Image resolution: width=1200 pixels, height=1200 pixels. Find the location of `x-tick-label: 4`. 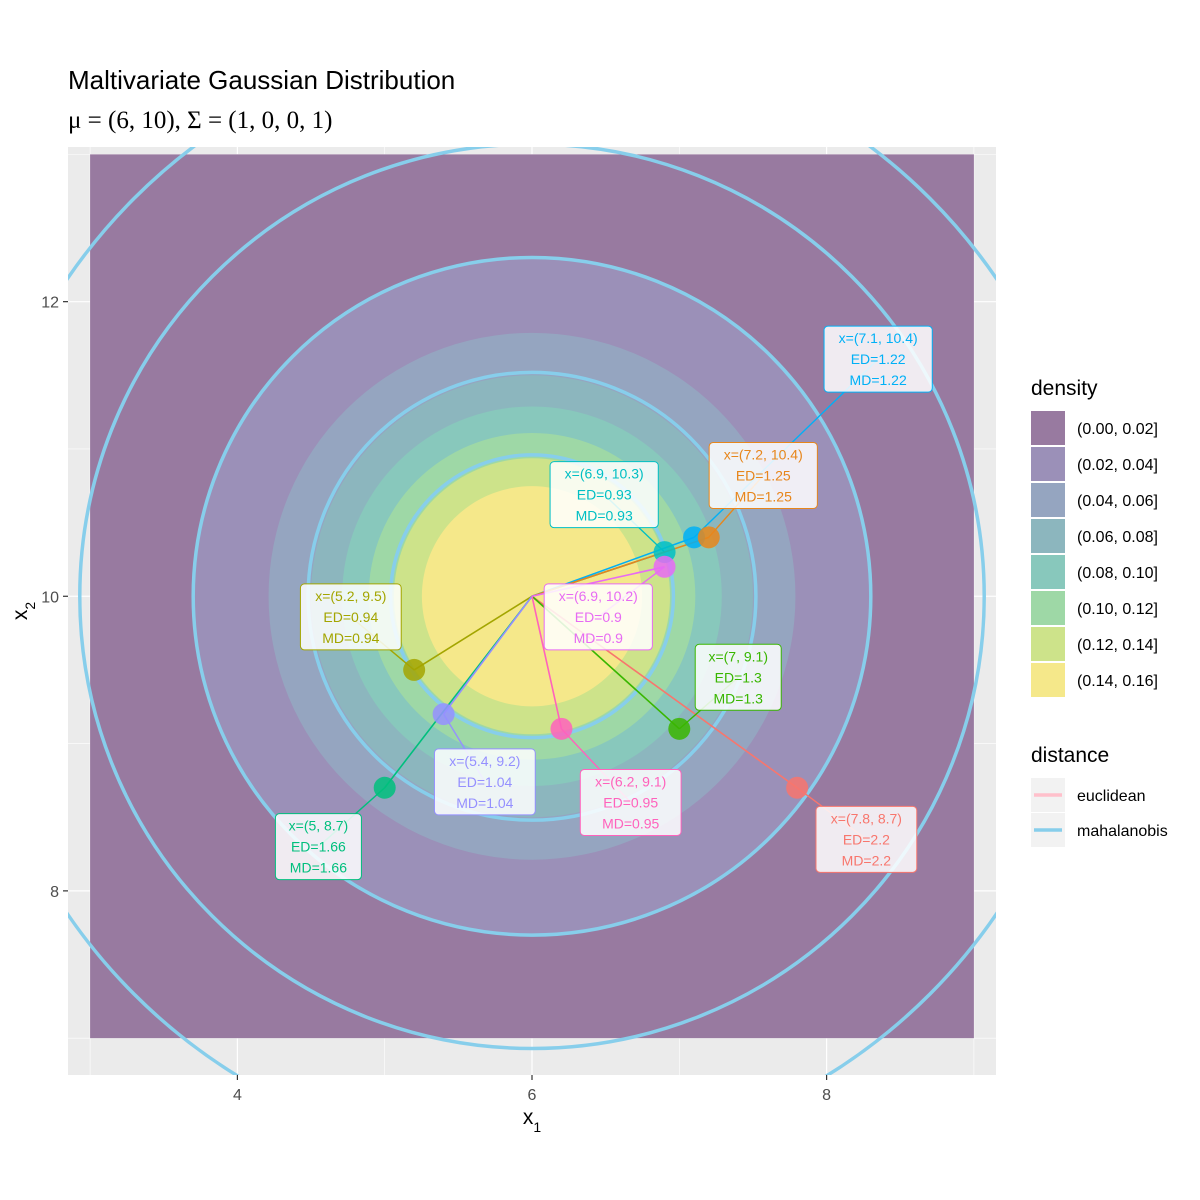

x-tick-label: 4 is located at coordinates (237, 1095).